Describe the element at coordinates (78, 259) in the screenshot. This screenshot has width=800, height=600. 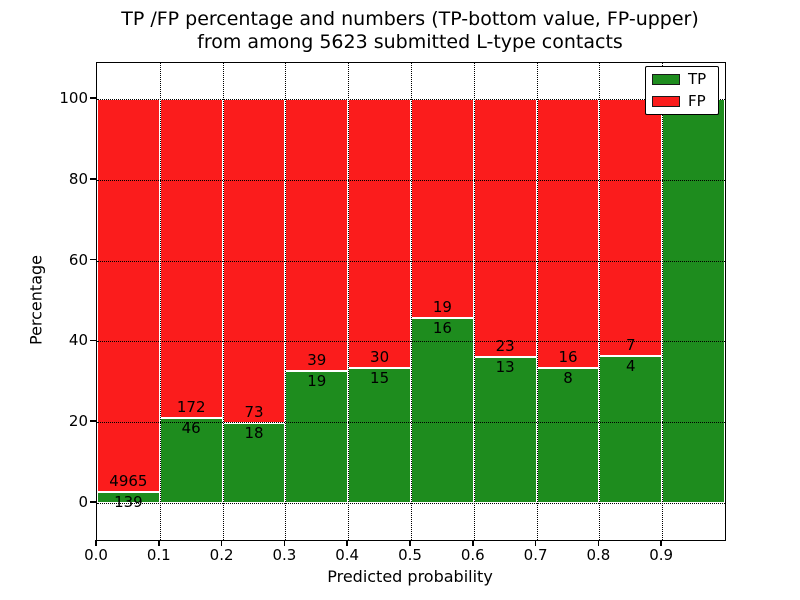
I see `y-tick-label: 60` at that location.